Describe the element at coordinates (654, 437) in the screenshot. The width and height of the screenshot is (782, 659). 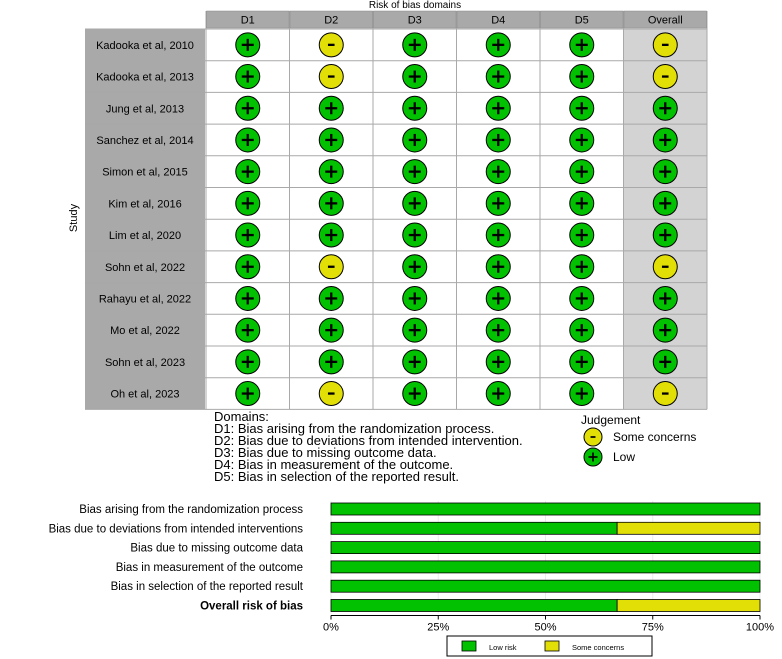
I see `judgement-legend-label: Some concerns` at that location.